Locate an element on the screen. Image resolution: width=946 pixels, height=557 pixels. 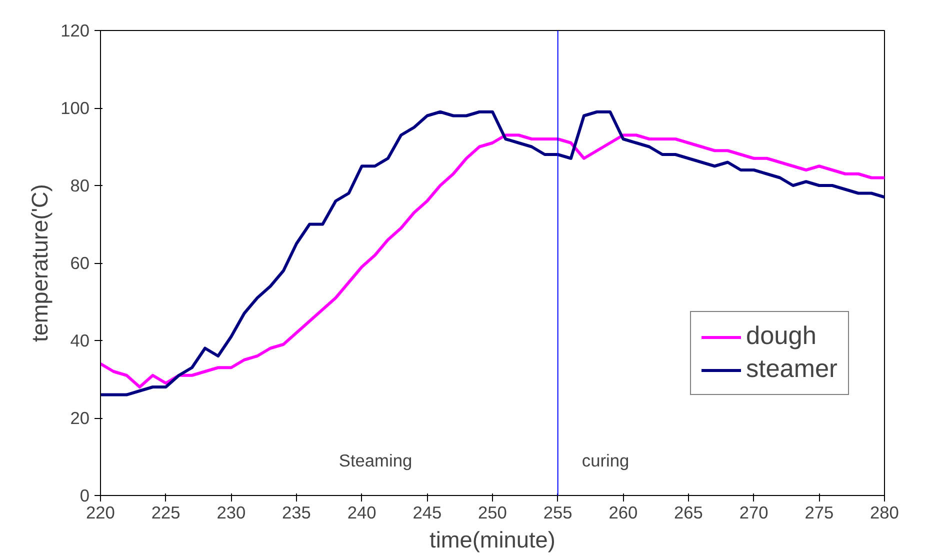
x-tick-label: 240 is located at coordinates (361, 512).